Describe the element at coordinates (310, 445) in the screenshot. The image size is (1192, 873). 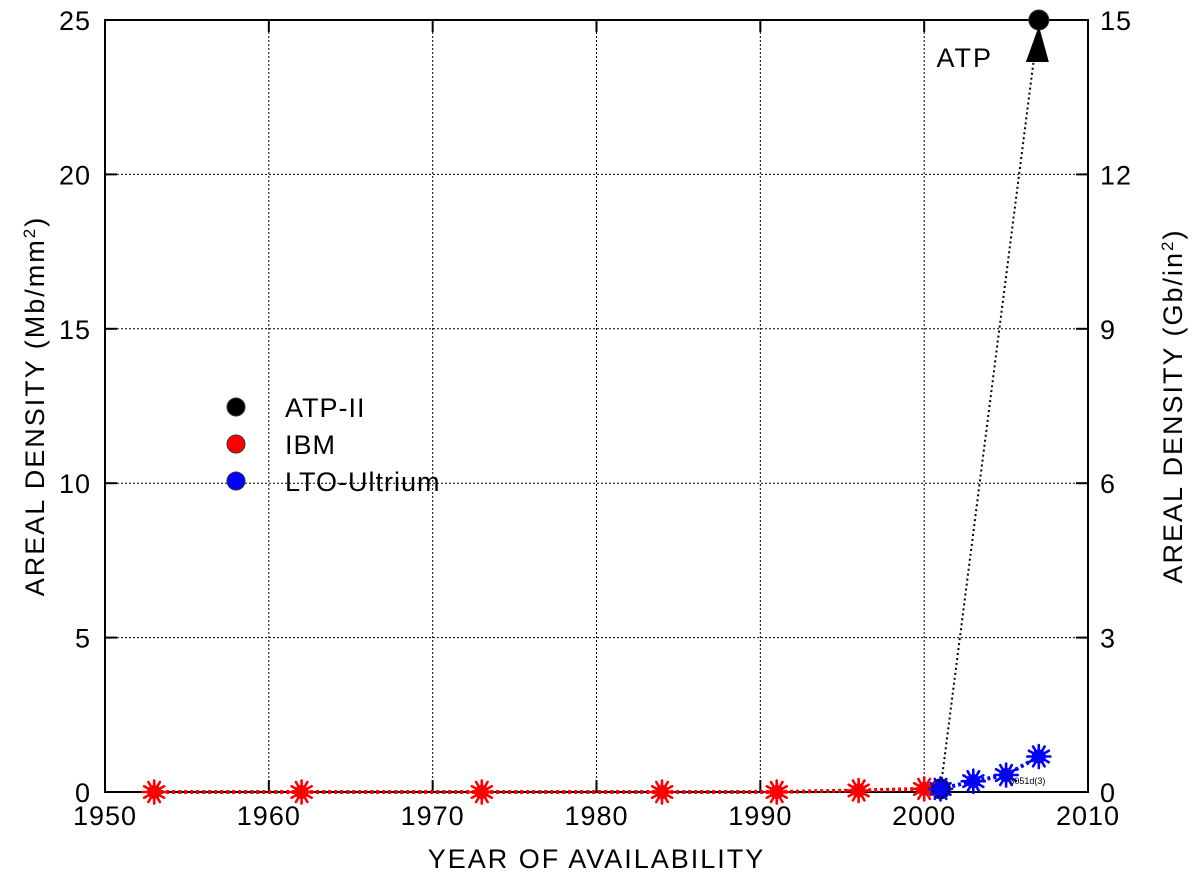
I see `legend-label-ibm: IBM` at that location.